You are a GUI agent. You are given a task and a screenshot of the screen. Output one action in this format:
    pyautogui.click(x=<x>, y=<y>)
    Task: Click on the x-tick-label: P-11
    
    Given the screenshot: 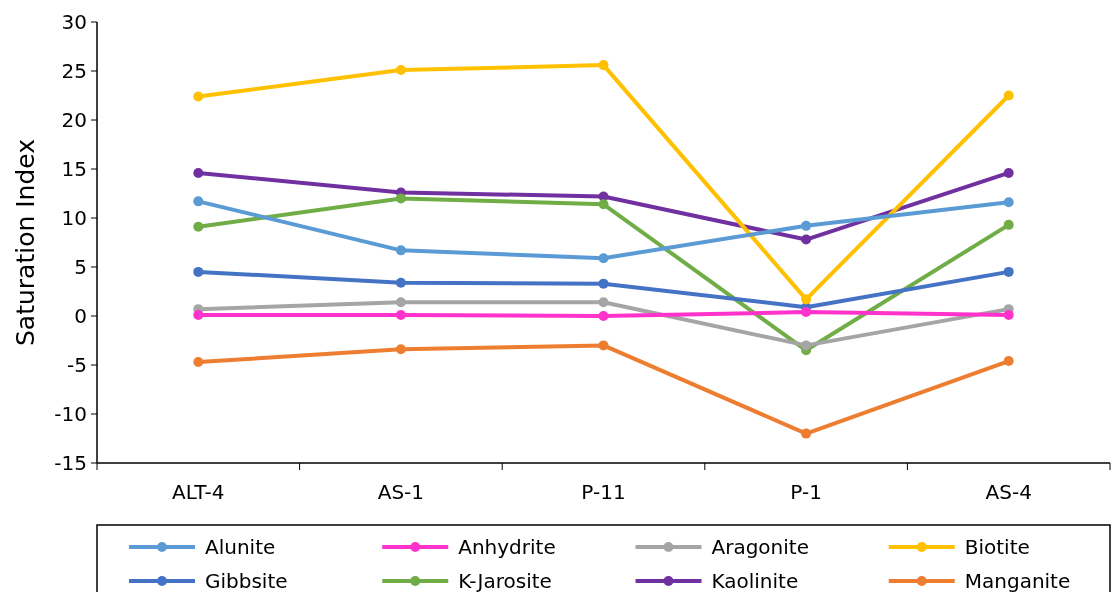 What is the action you would take?
    pyautogui.click(x=603, y=492)
    